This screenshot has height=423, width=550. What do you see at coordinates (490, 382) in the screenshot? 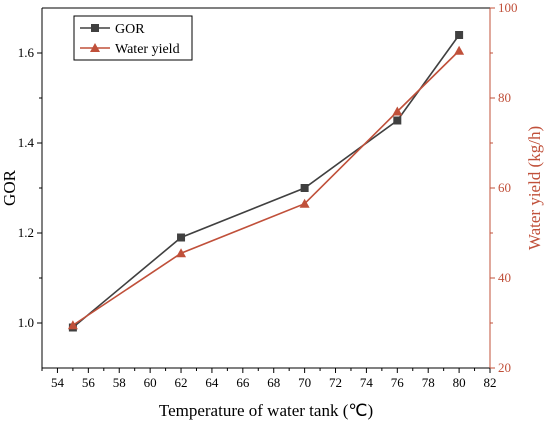
I see `x-tick-label: 82` at bounding box center [490, 382].